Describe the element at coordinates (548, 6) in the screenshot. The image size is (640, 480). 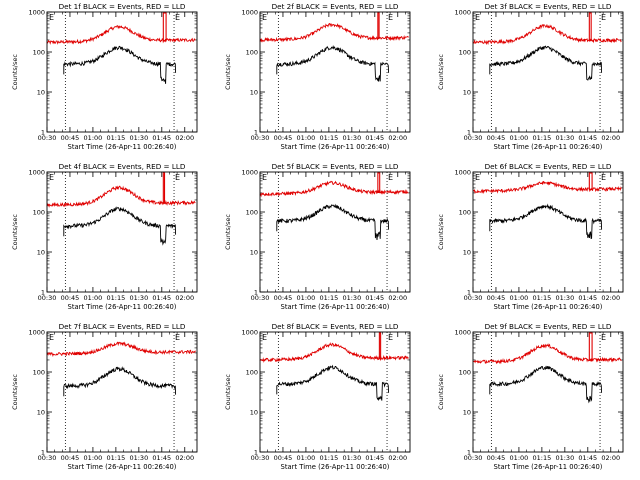
I see `panel-title: Det 3f BLACK = Events, RED = LLD` at that location.